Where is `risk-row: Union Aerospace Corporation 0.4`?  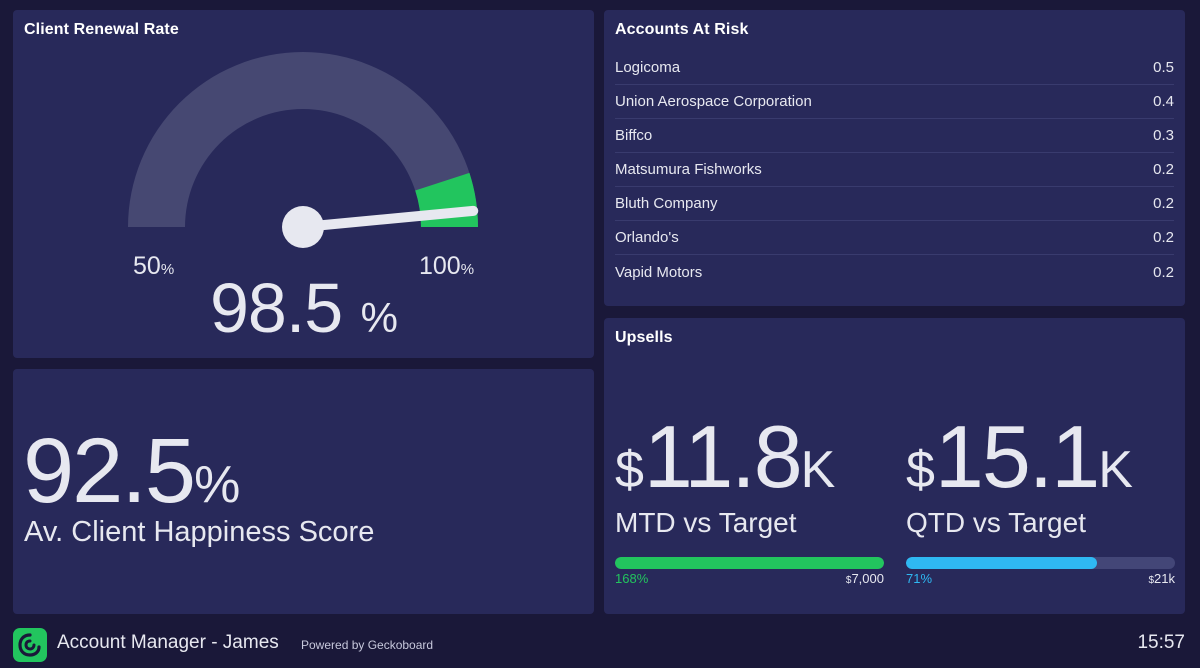 risk-row: Union Aerospace Corporation 0.4 is located at coordinates (894, 102).